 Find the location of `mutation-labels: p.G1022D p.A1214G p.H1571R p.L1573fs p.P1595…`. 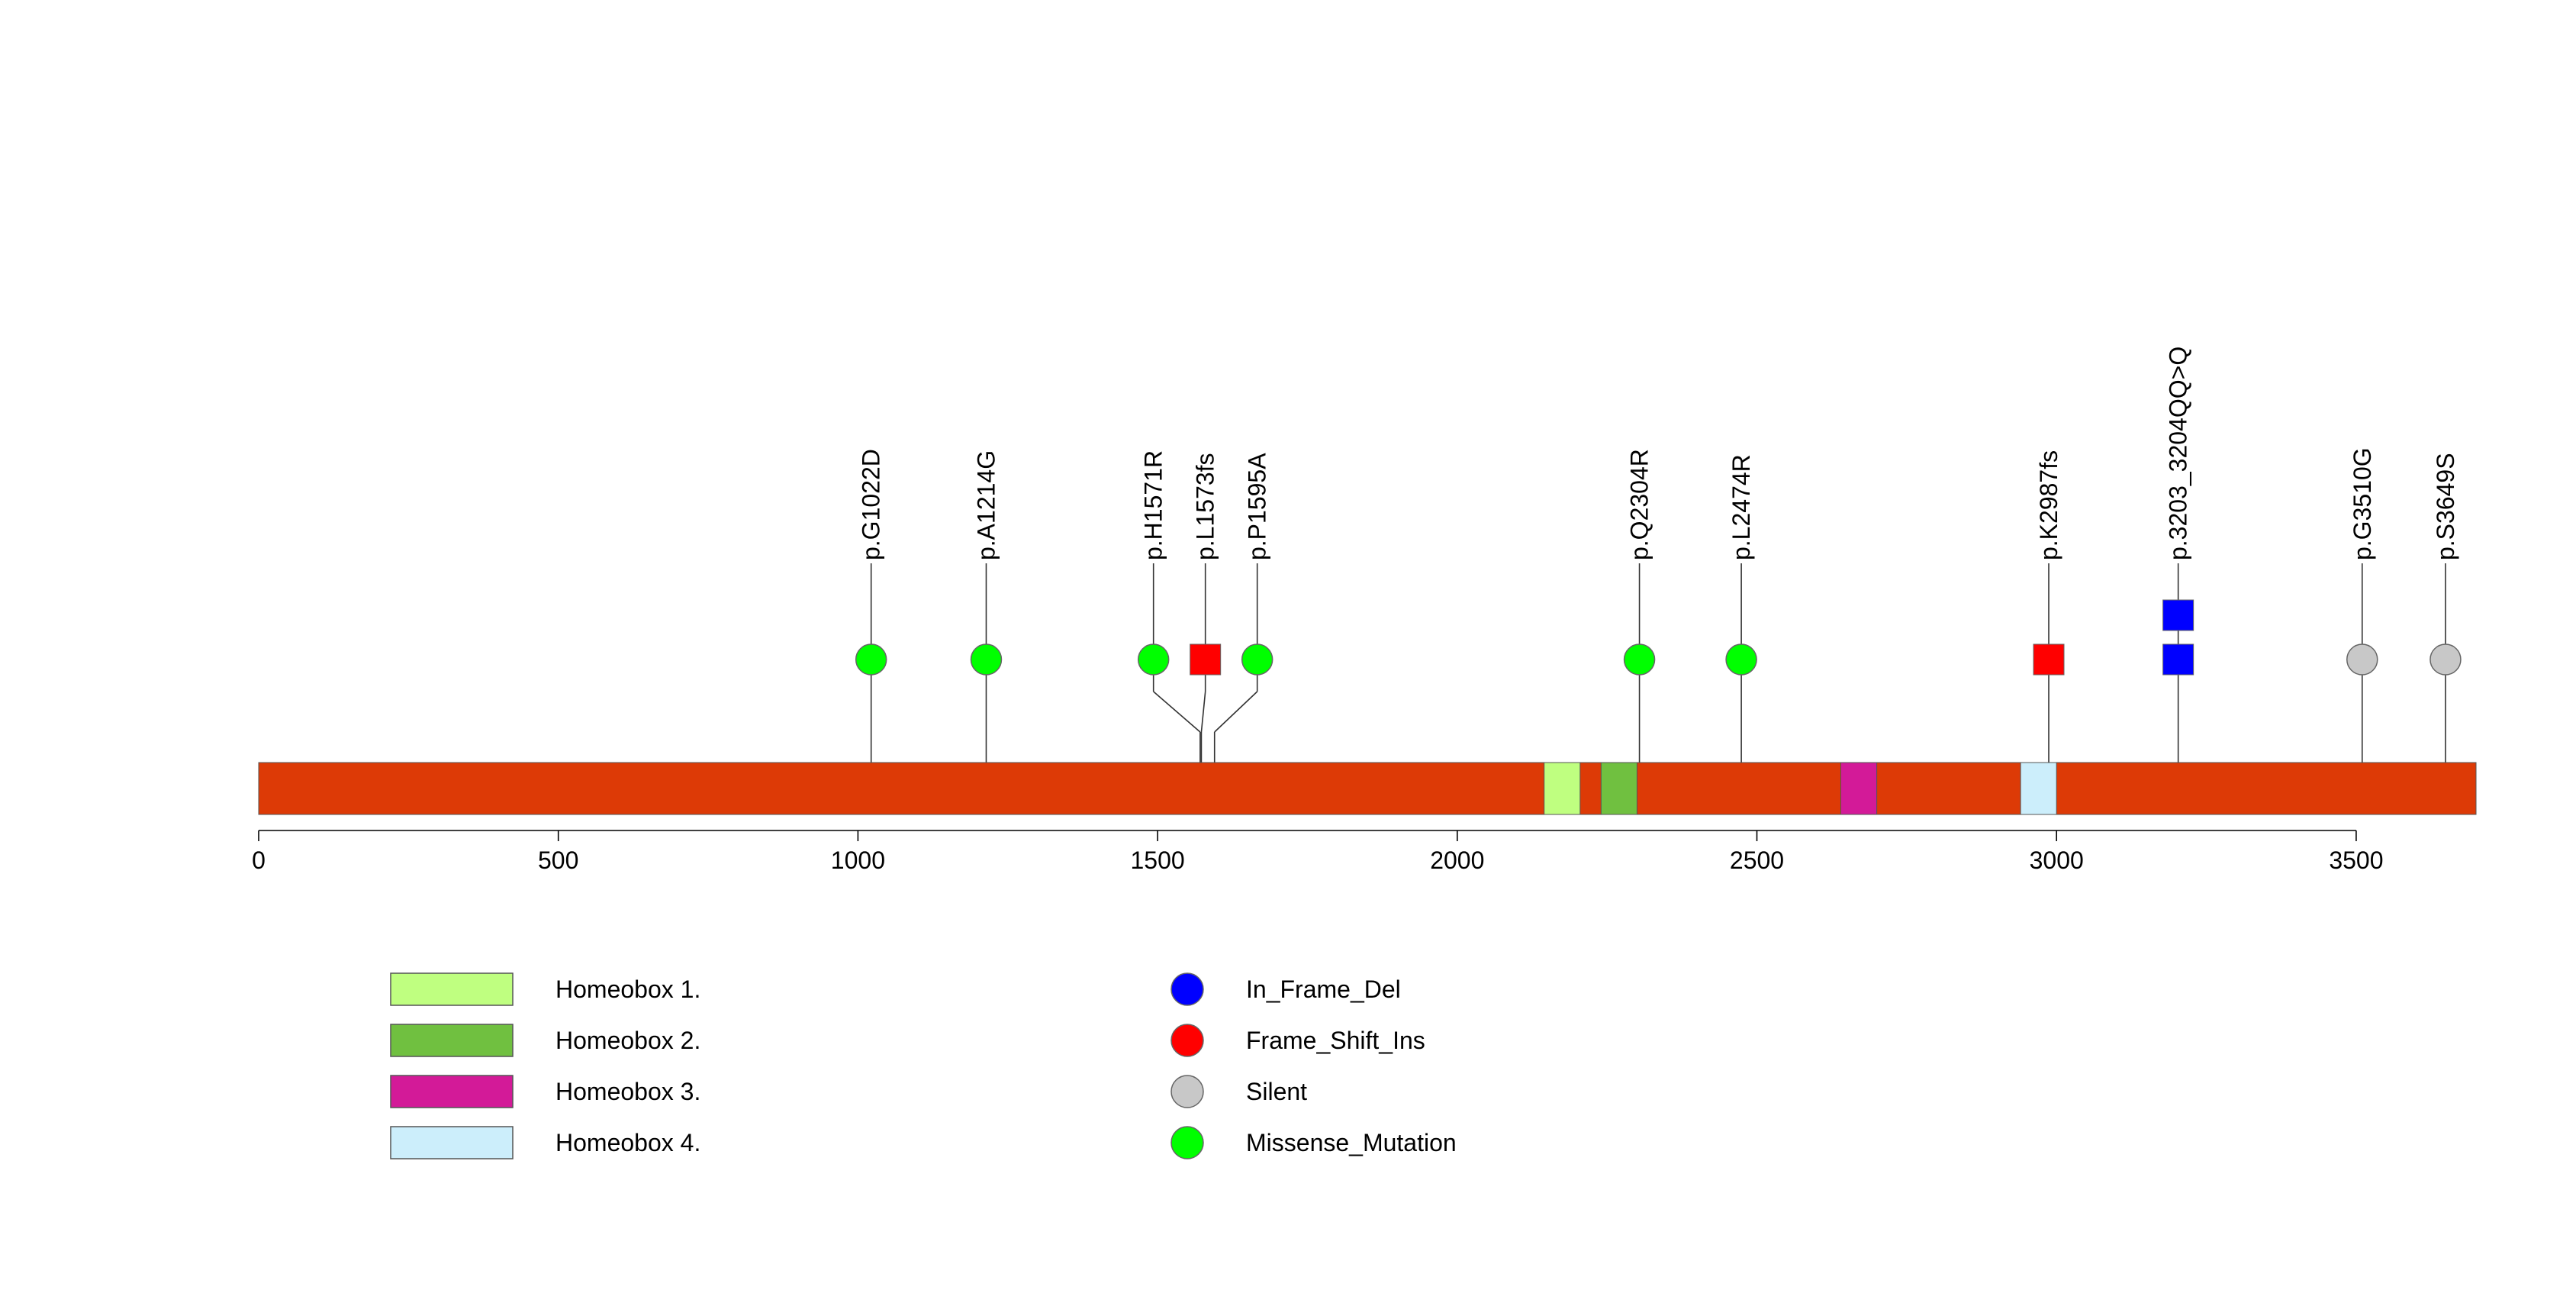

mutation-labels: p.G1022D p.A1214G p.H1571R p.L1573fs p.P1595… is located at coordinates (1658, 454).